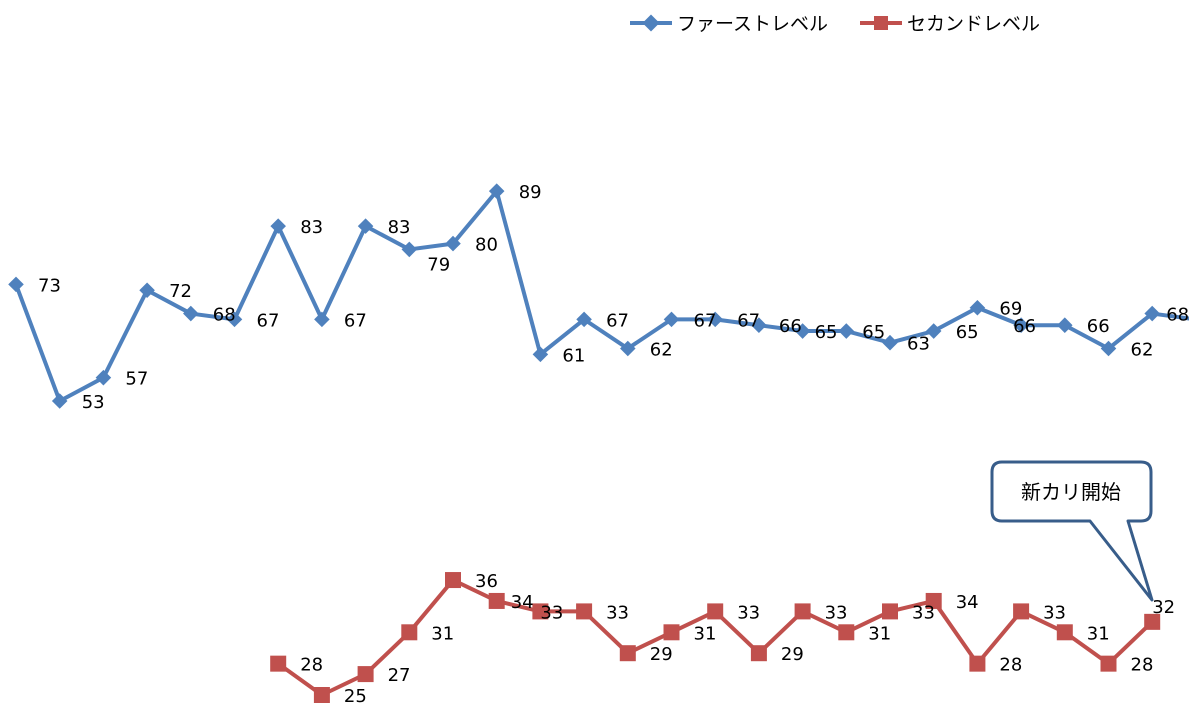  What do you see at coordinates (1010, 309) in the screenshot?
I see `series-1-data-label: 69` at bounding box center [1010, 309].